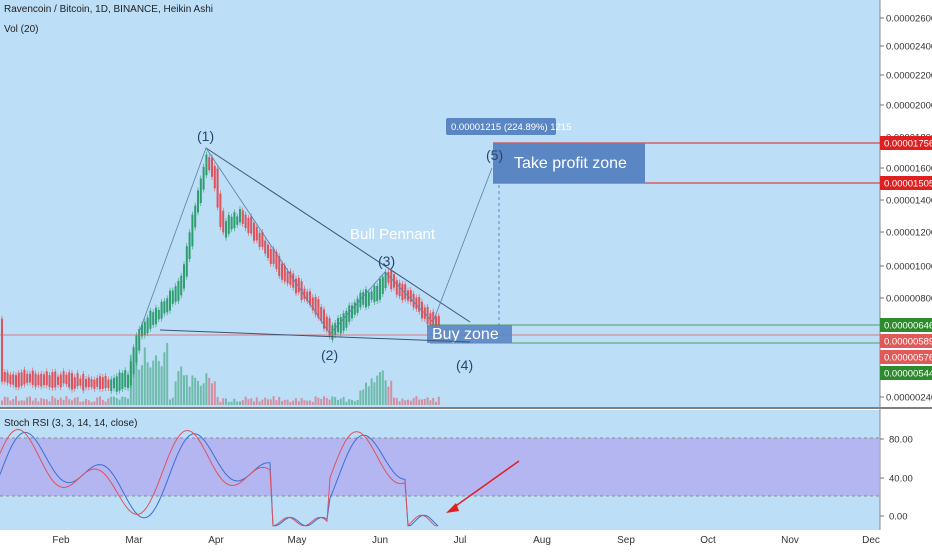 The image size is (932, 555). I want to click on date-tick-label: Sep, so click(626, 540).